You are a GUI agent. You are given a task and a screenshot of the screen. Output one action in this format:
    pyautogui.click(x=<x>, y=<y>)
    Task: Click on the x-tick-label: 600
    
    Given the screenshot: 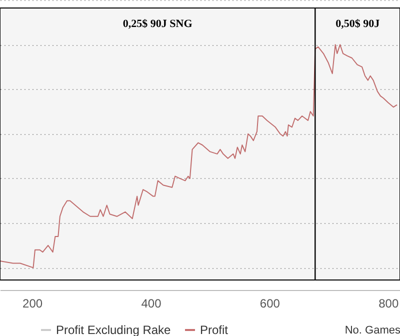 What is the action you would take?
    pyautogui.click(x=270, y=303)
    